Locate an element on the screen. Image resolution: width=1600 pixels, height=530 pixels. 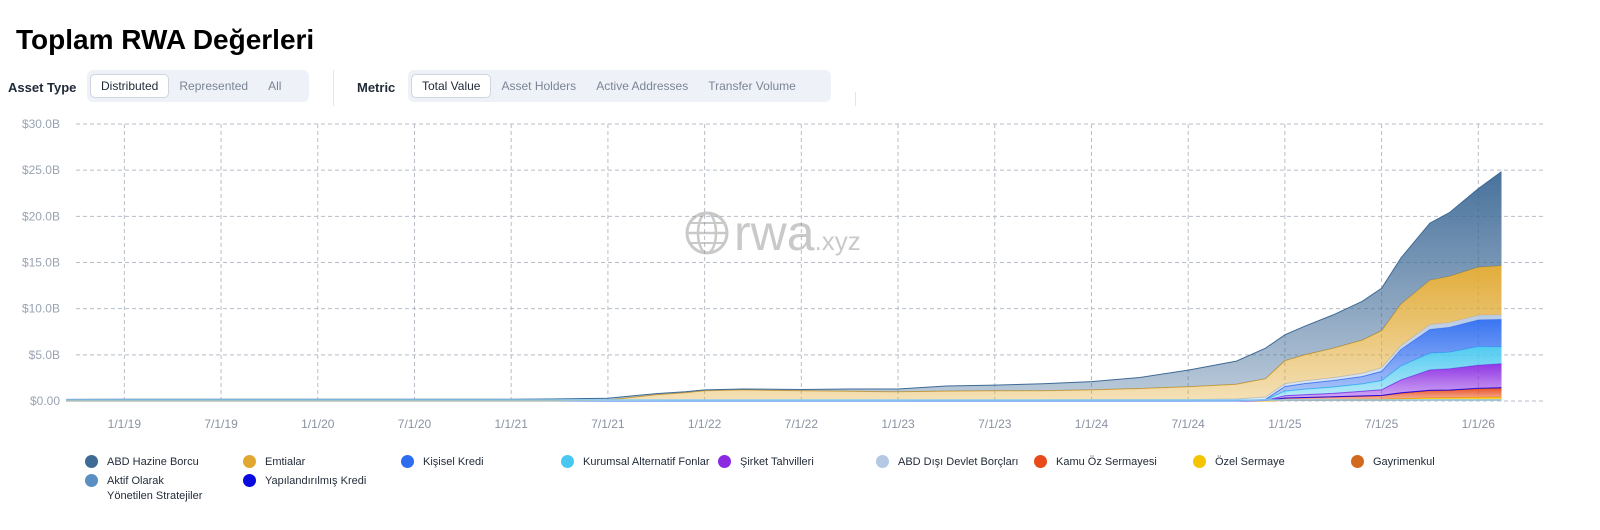
legend-item: ABD Hazine Borcu is located at coordinates (155, 462).